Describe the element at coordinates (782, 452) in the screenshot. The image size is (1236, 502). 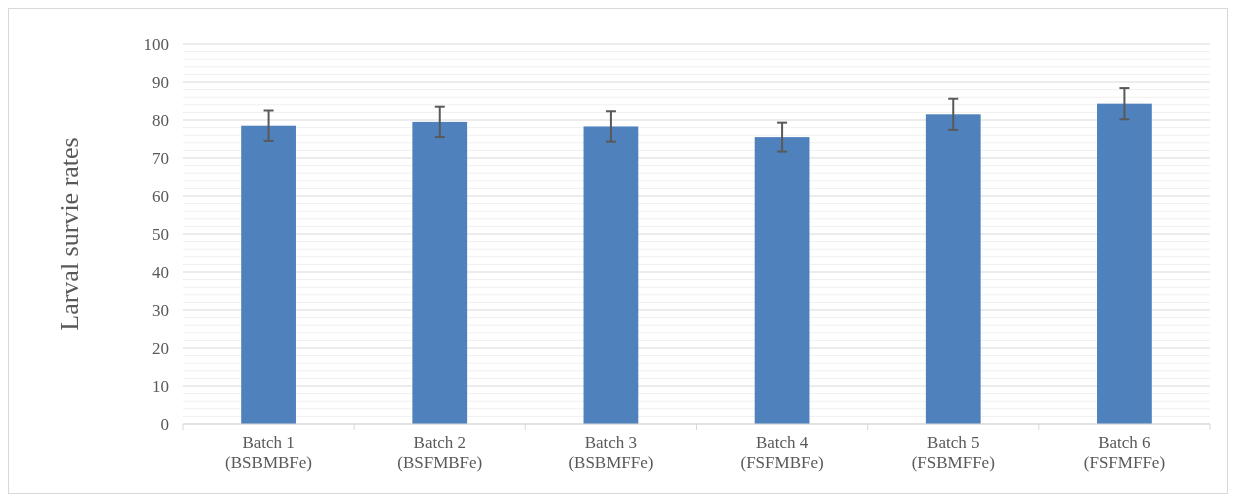
I see `x-tick-label: Batch 4 (FSFMBFe)` at that location.